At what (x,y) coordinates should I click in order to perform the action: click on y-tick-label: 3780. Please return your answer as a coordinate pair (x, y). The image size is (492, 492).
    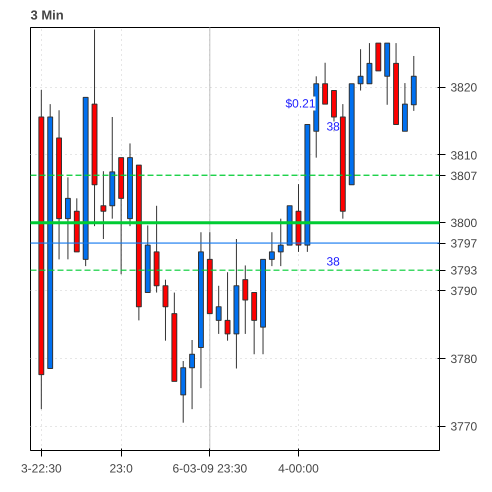
    Looking at the image, I should click on (464, 359).